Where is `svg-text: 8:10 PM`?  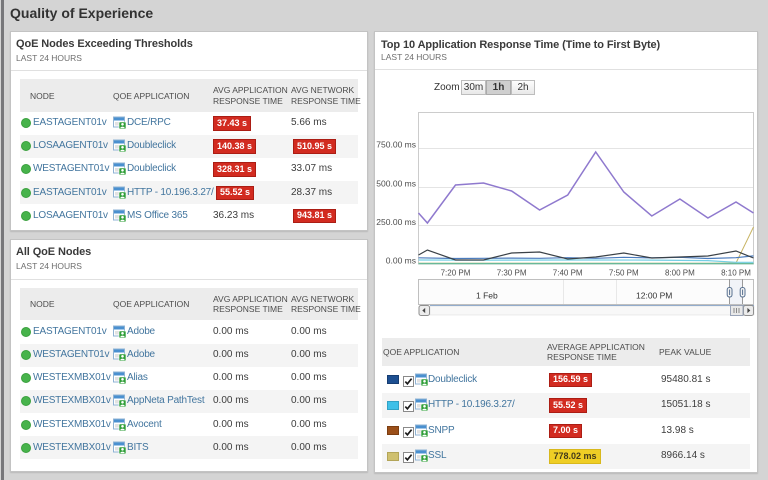 svg-text: 8:10 PM is located at coordinates (736, 273).